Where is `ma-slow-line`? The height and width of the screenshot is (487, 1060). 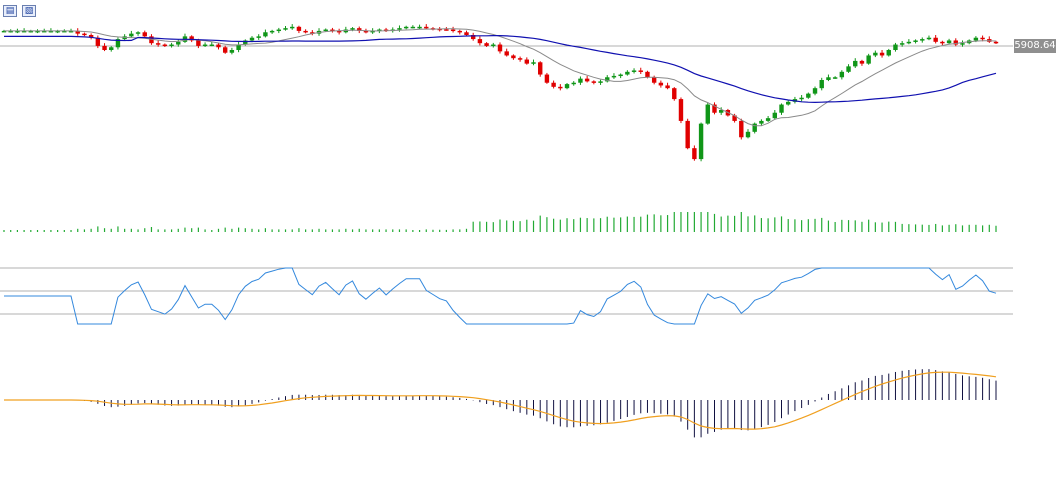
ma-slow-line is located at coordinates (500, 69).